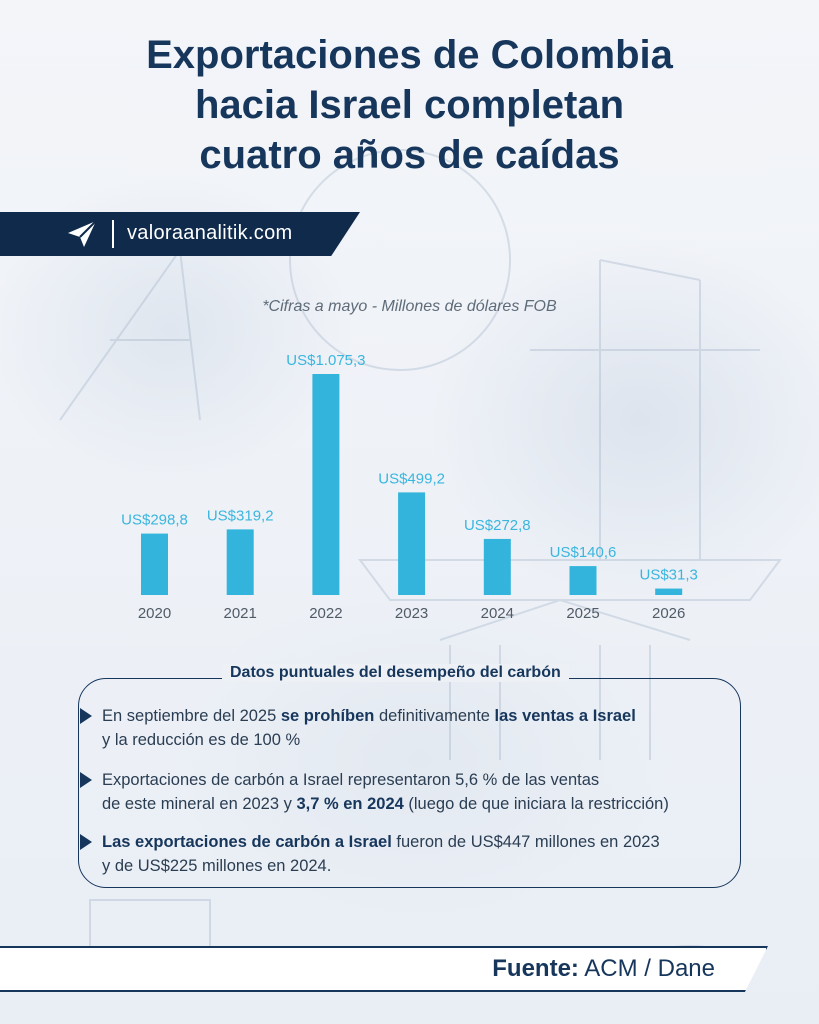  What do you see at coordinates (412, 543) in the screenshot?
I see `bar-2023` at bounding box center [412, 543].